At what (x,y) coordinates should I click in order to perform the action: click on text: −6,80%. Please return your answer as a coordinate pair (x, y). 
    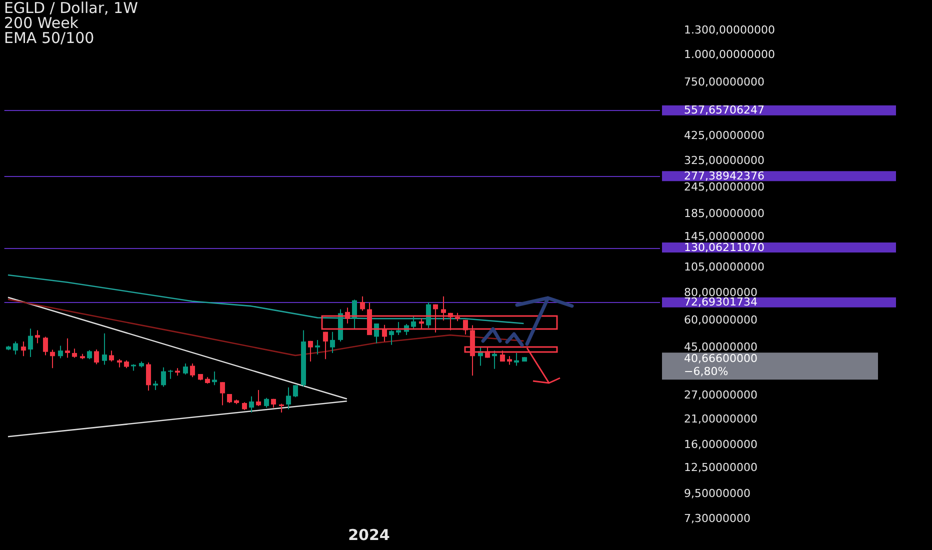
    Looking at the image, I should click on (706, 371).